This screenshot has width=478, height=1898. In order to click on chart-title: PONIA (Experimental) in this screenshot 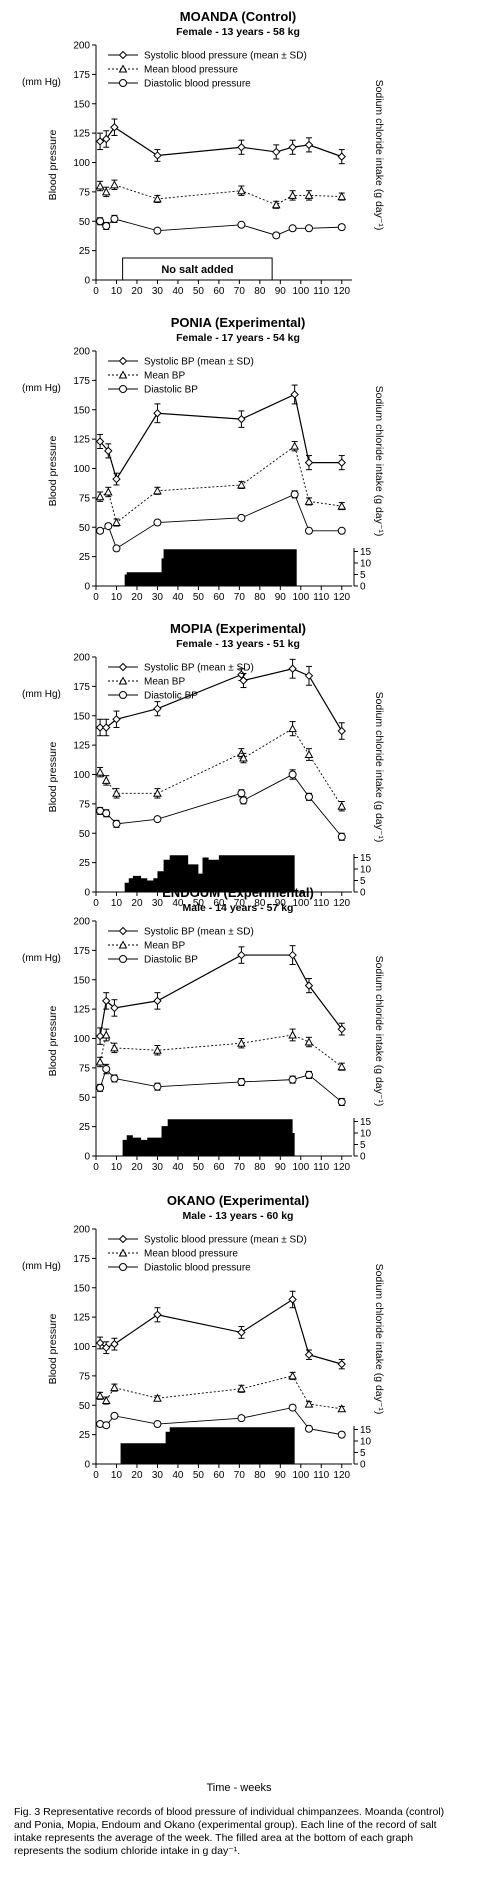, I will do `click(238, 322)`.